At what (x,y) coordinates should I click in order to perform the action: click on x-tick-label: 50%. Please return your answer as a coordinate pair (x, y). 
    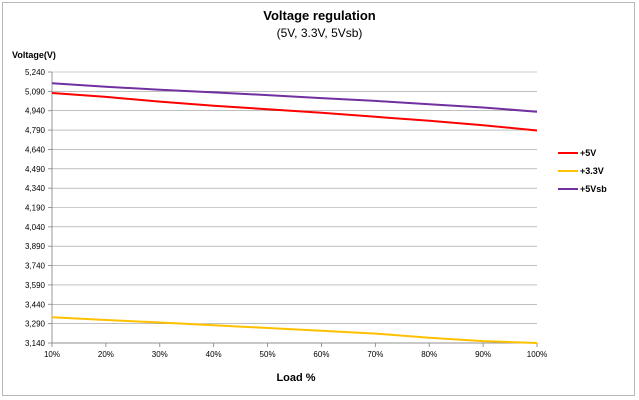
    Looking at the image, I should click on (268, 354).